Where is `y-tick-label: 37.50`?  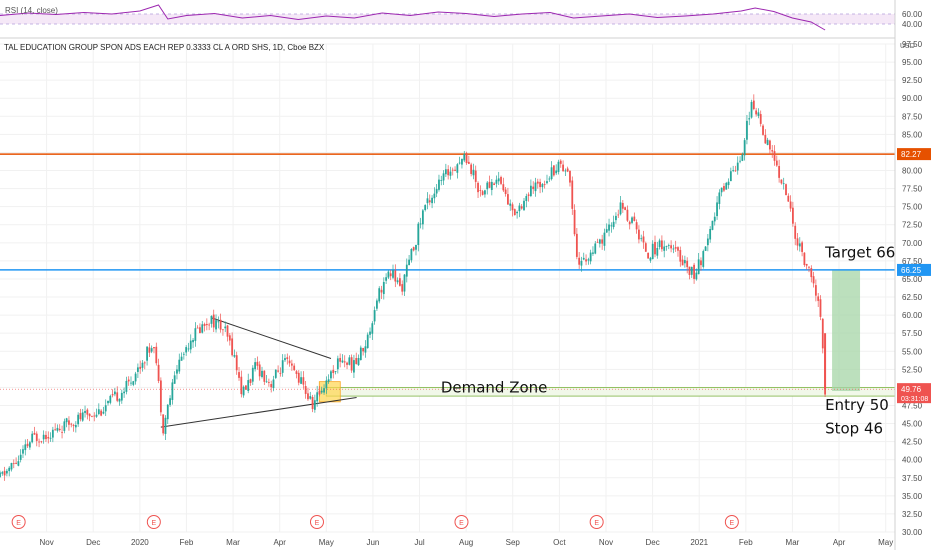 y-tick-label: 37.50 is located at coordinates (912, 478).